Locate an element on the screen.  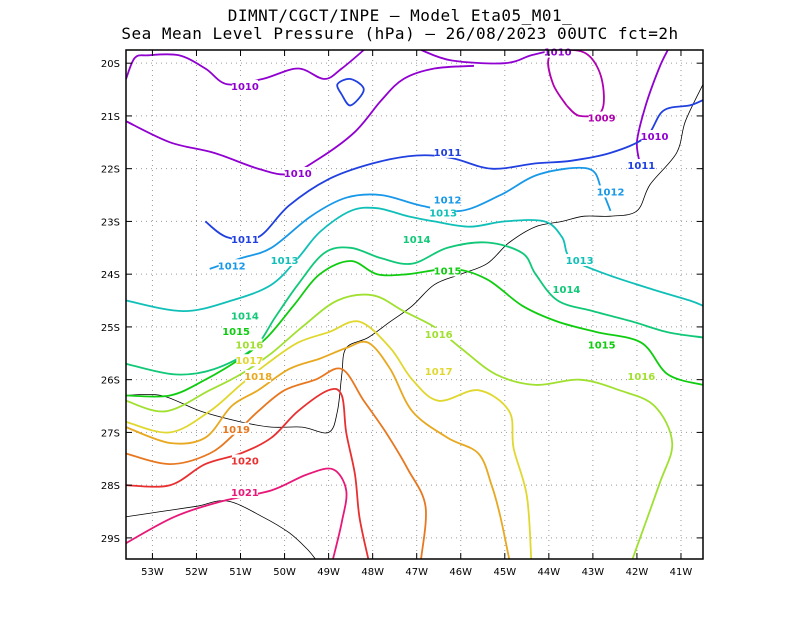
x-tick-label: 48W is located at coordinates (372, 572).